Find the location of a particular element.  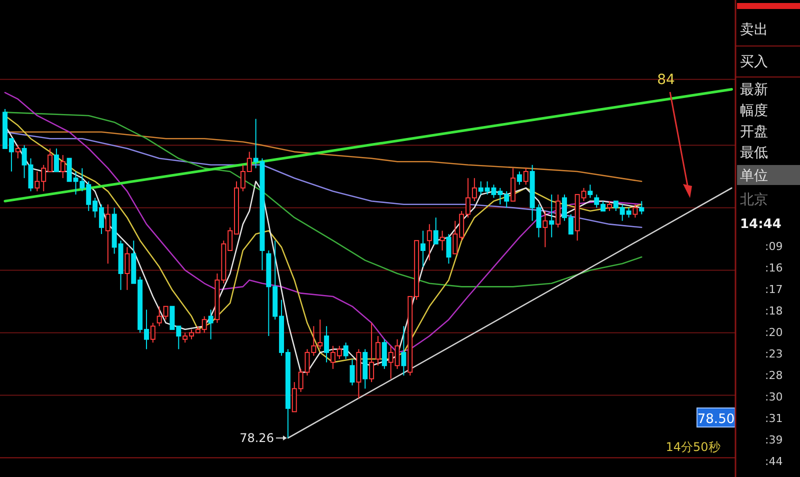

text: :44 is located at coordinates (774, 461).